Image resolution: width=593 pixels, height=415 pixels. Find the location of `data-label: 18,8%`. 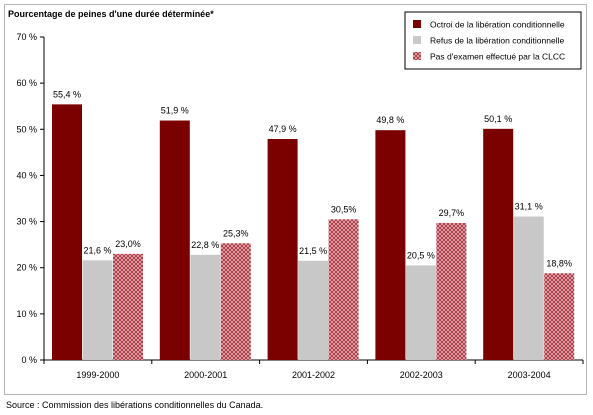

data-label: 18,8% is located at coordinates (559, 263).